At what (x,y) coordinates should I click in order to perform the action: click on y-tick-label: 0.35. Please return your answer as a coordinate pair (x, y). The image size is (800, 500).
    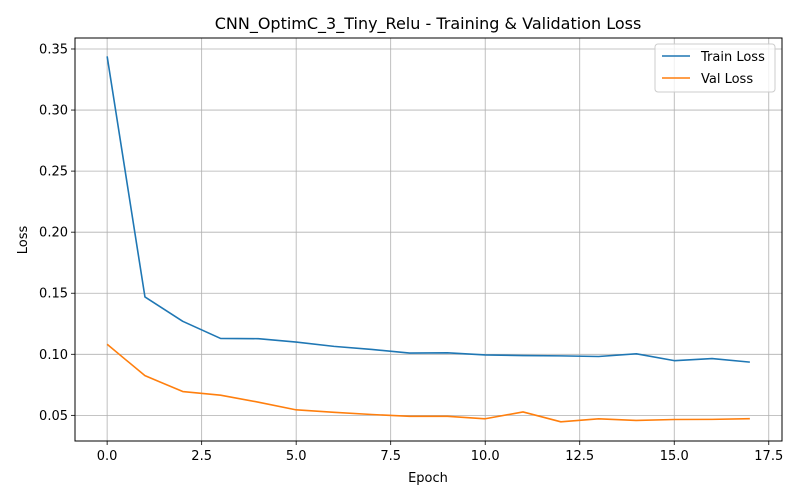
    Looking at the image, I should click on (53, 49).